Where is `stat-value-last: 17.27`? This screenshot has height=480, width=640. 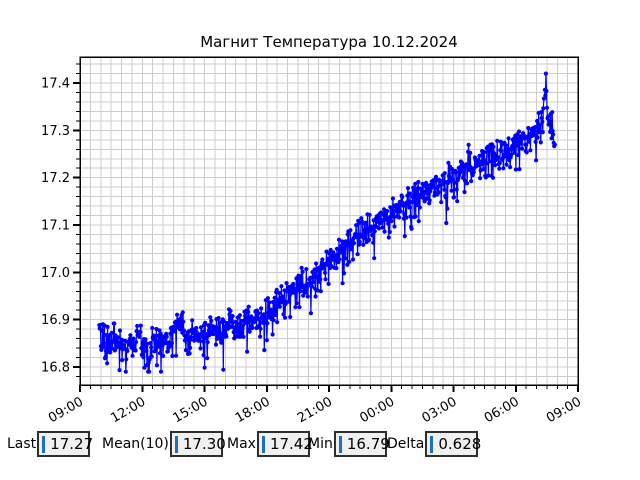 stat-value-last: 17.27 is located at coordinates (72, 444).